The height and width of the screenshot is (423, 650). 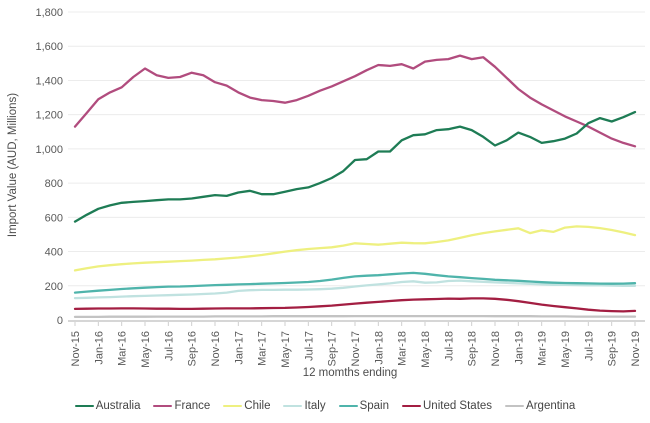 I want to click on x-tick-label: Jul-18, so click(x=449, y=346).